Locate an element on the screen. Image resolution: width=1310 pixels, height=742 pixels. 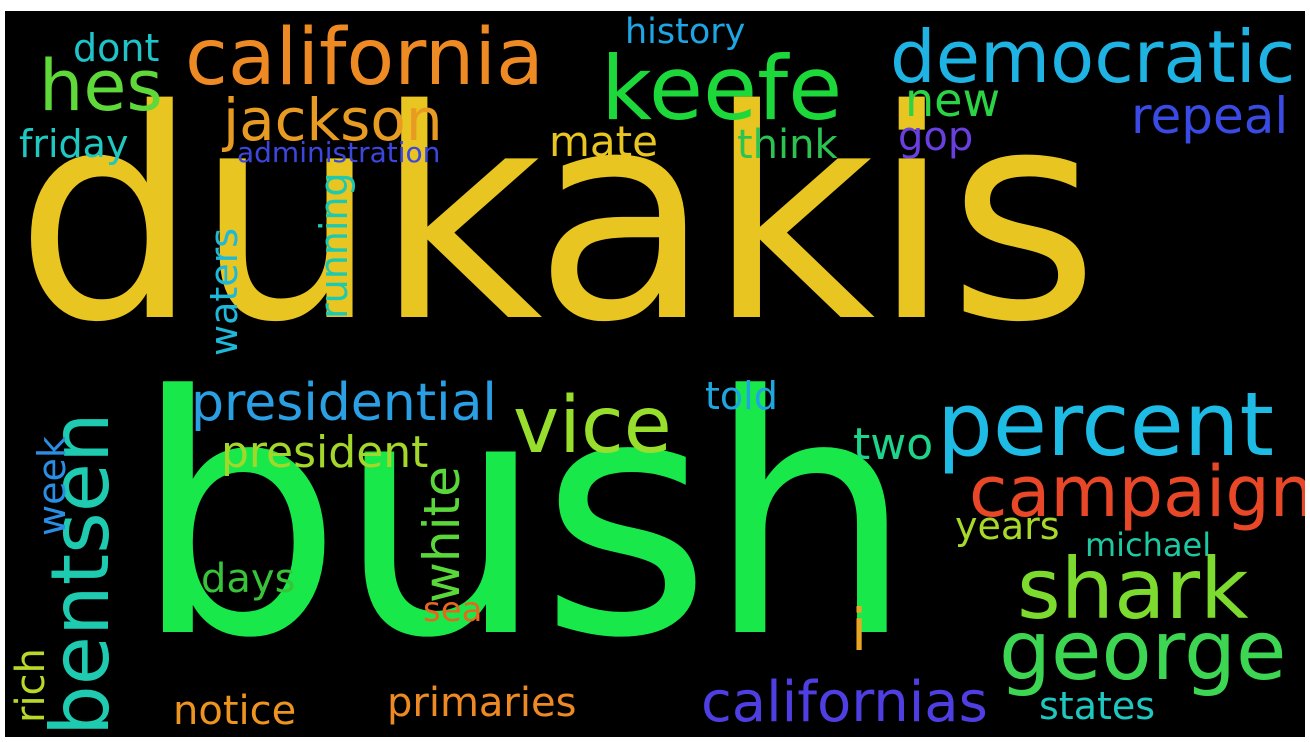
word-mate: mate is located at coordinates (603, 141).